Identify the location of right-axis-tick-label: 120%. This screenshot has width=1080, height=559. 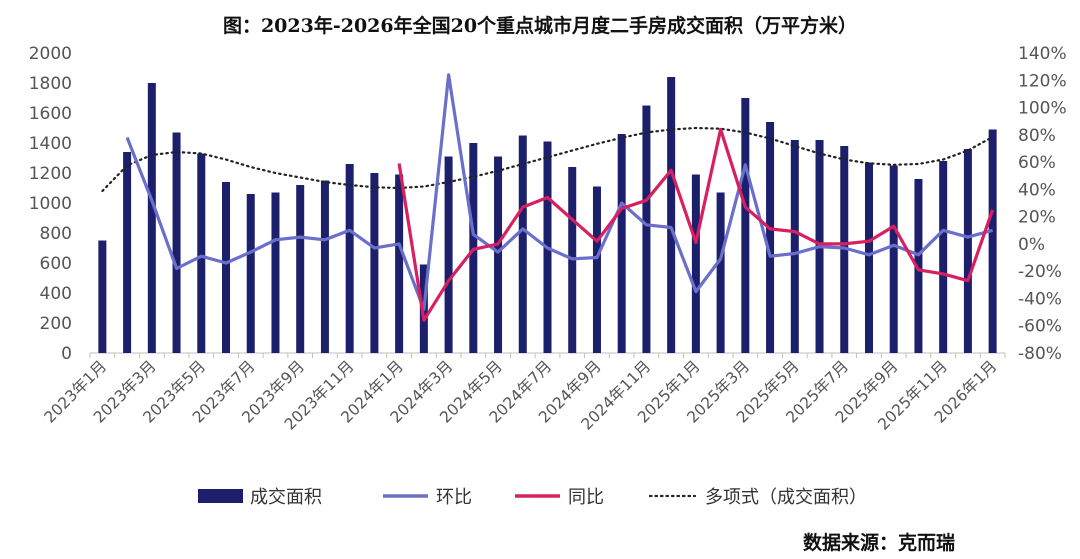
(1042, 81).